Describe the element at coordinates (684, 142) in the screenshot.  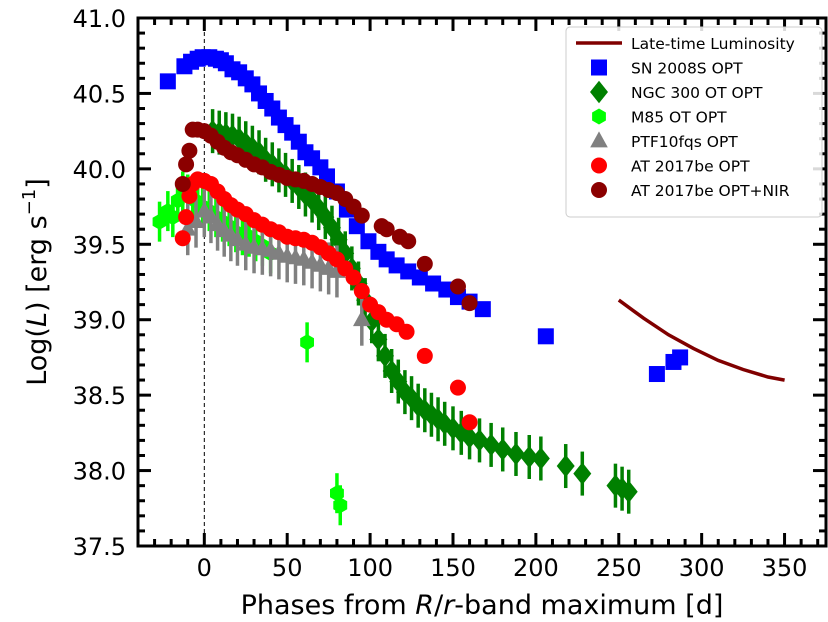
I see `legend-label: PTF10fqs OPT` at that location.